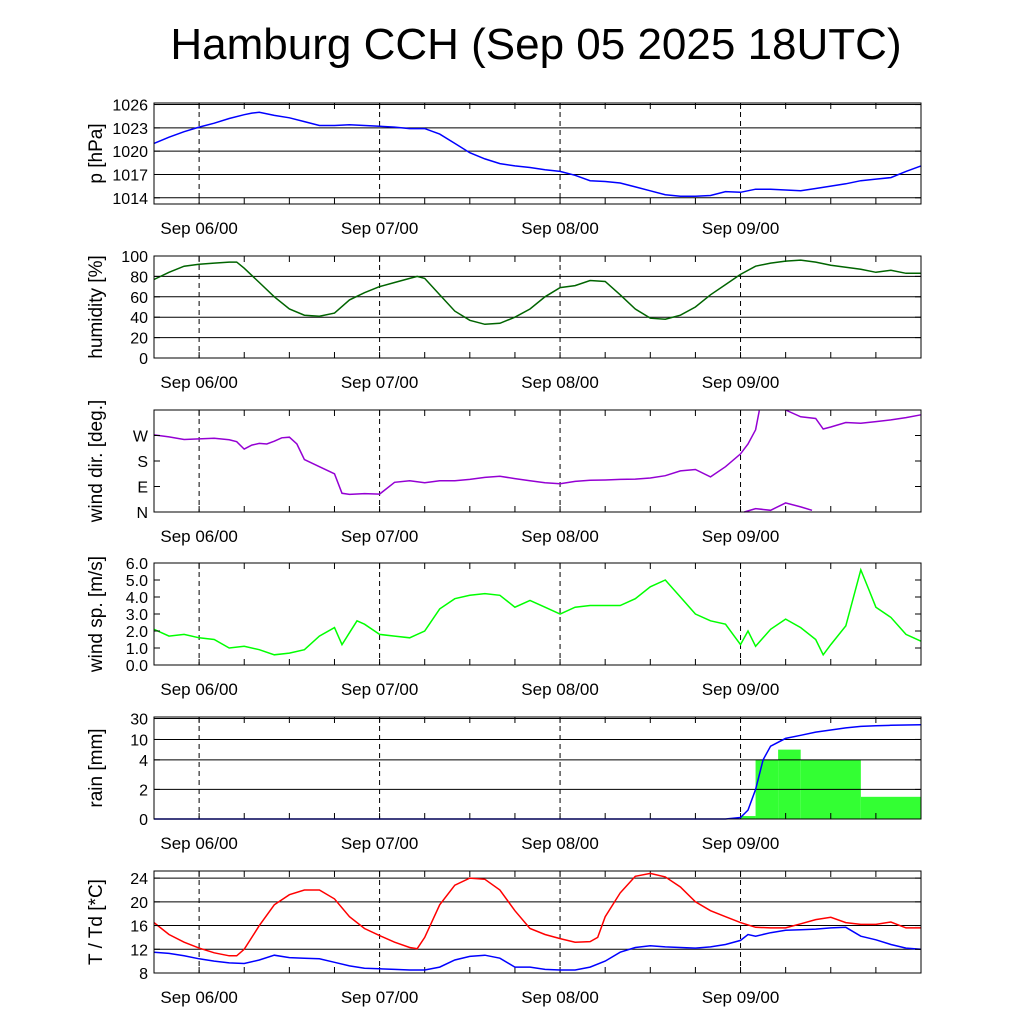  I want to click on y-tick-label: W, so click(141, 437).